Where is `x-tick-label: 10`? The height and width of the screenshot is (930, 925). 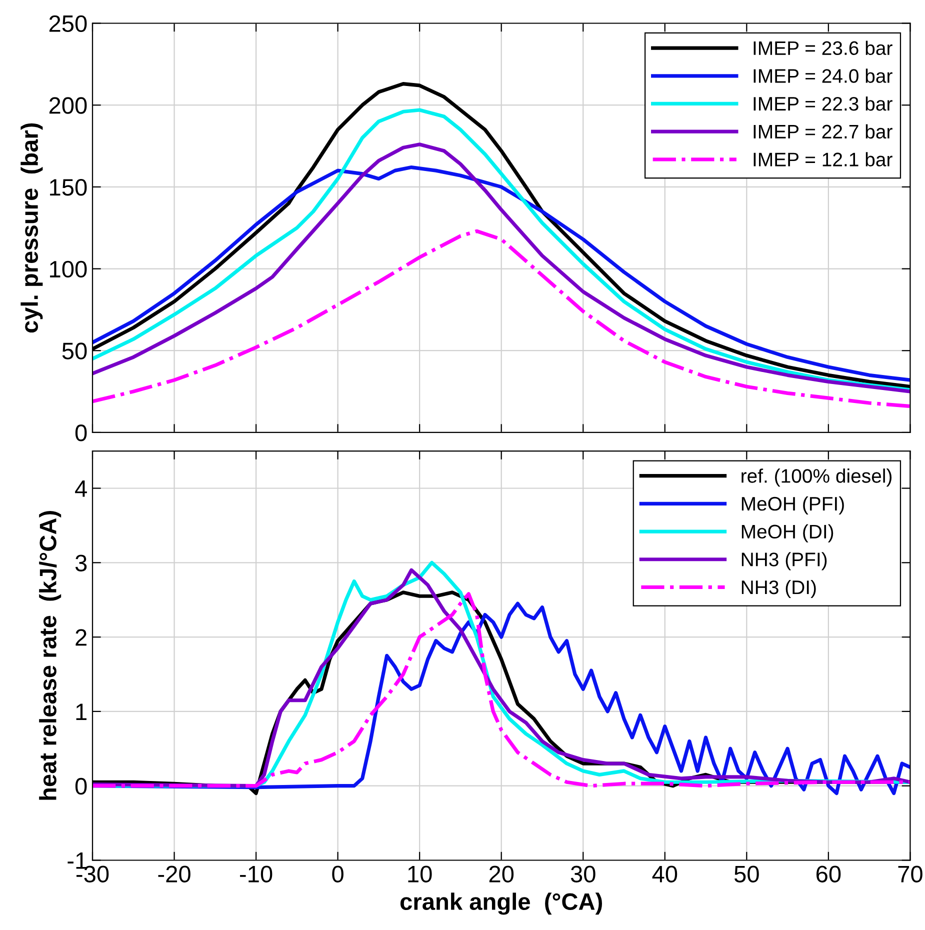
x-tick-label: 10 is located at coordinates (420, 874).